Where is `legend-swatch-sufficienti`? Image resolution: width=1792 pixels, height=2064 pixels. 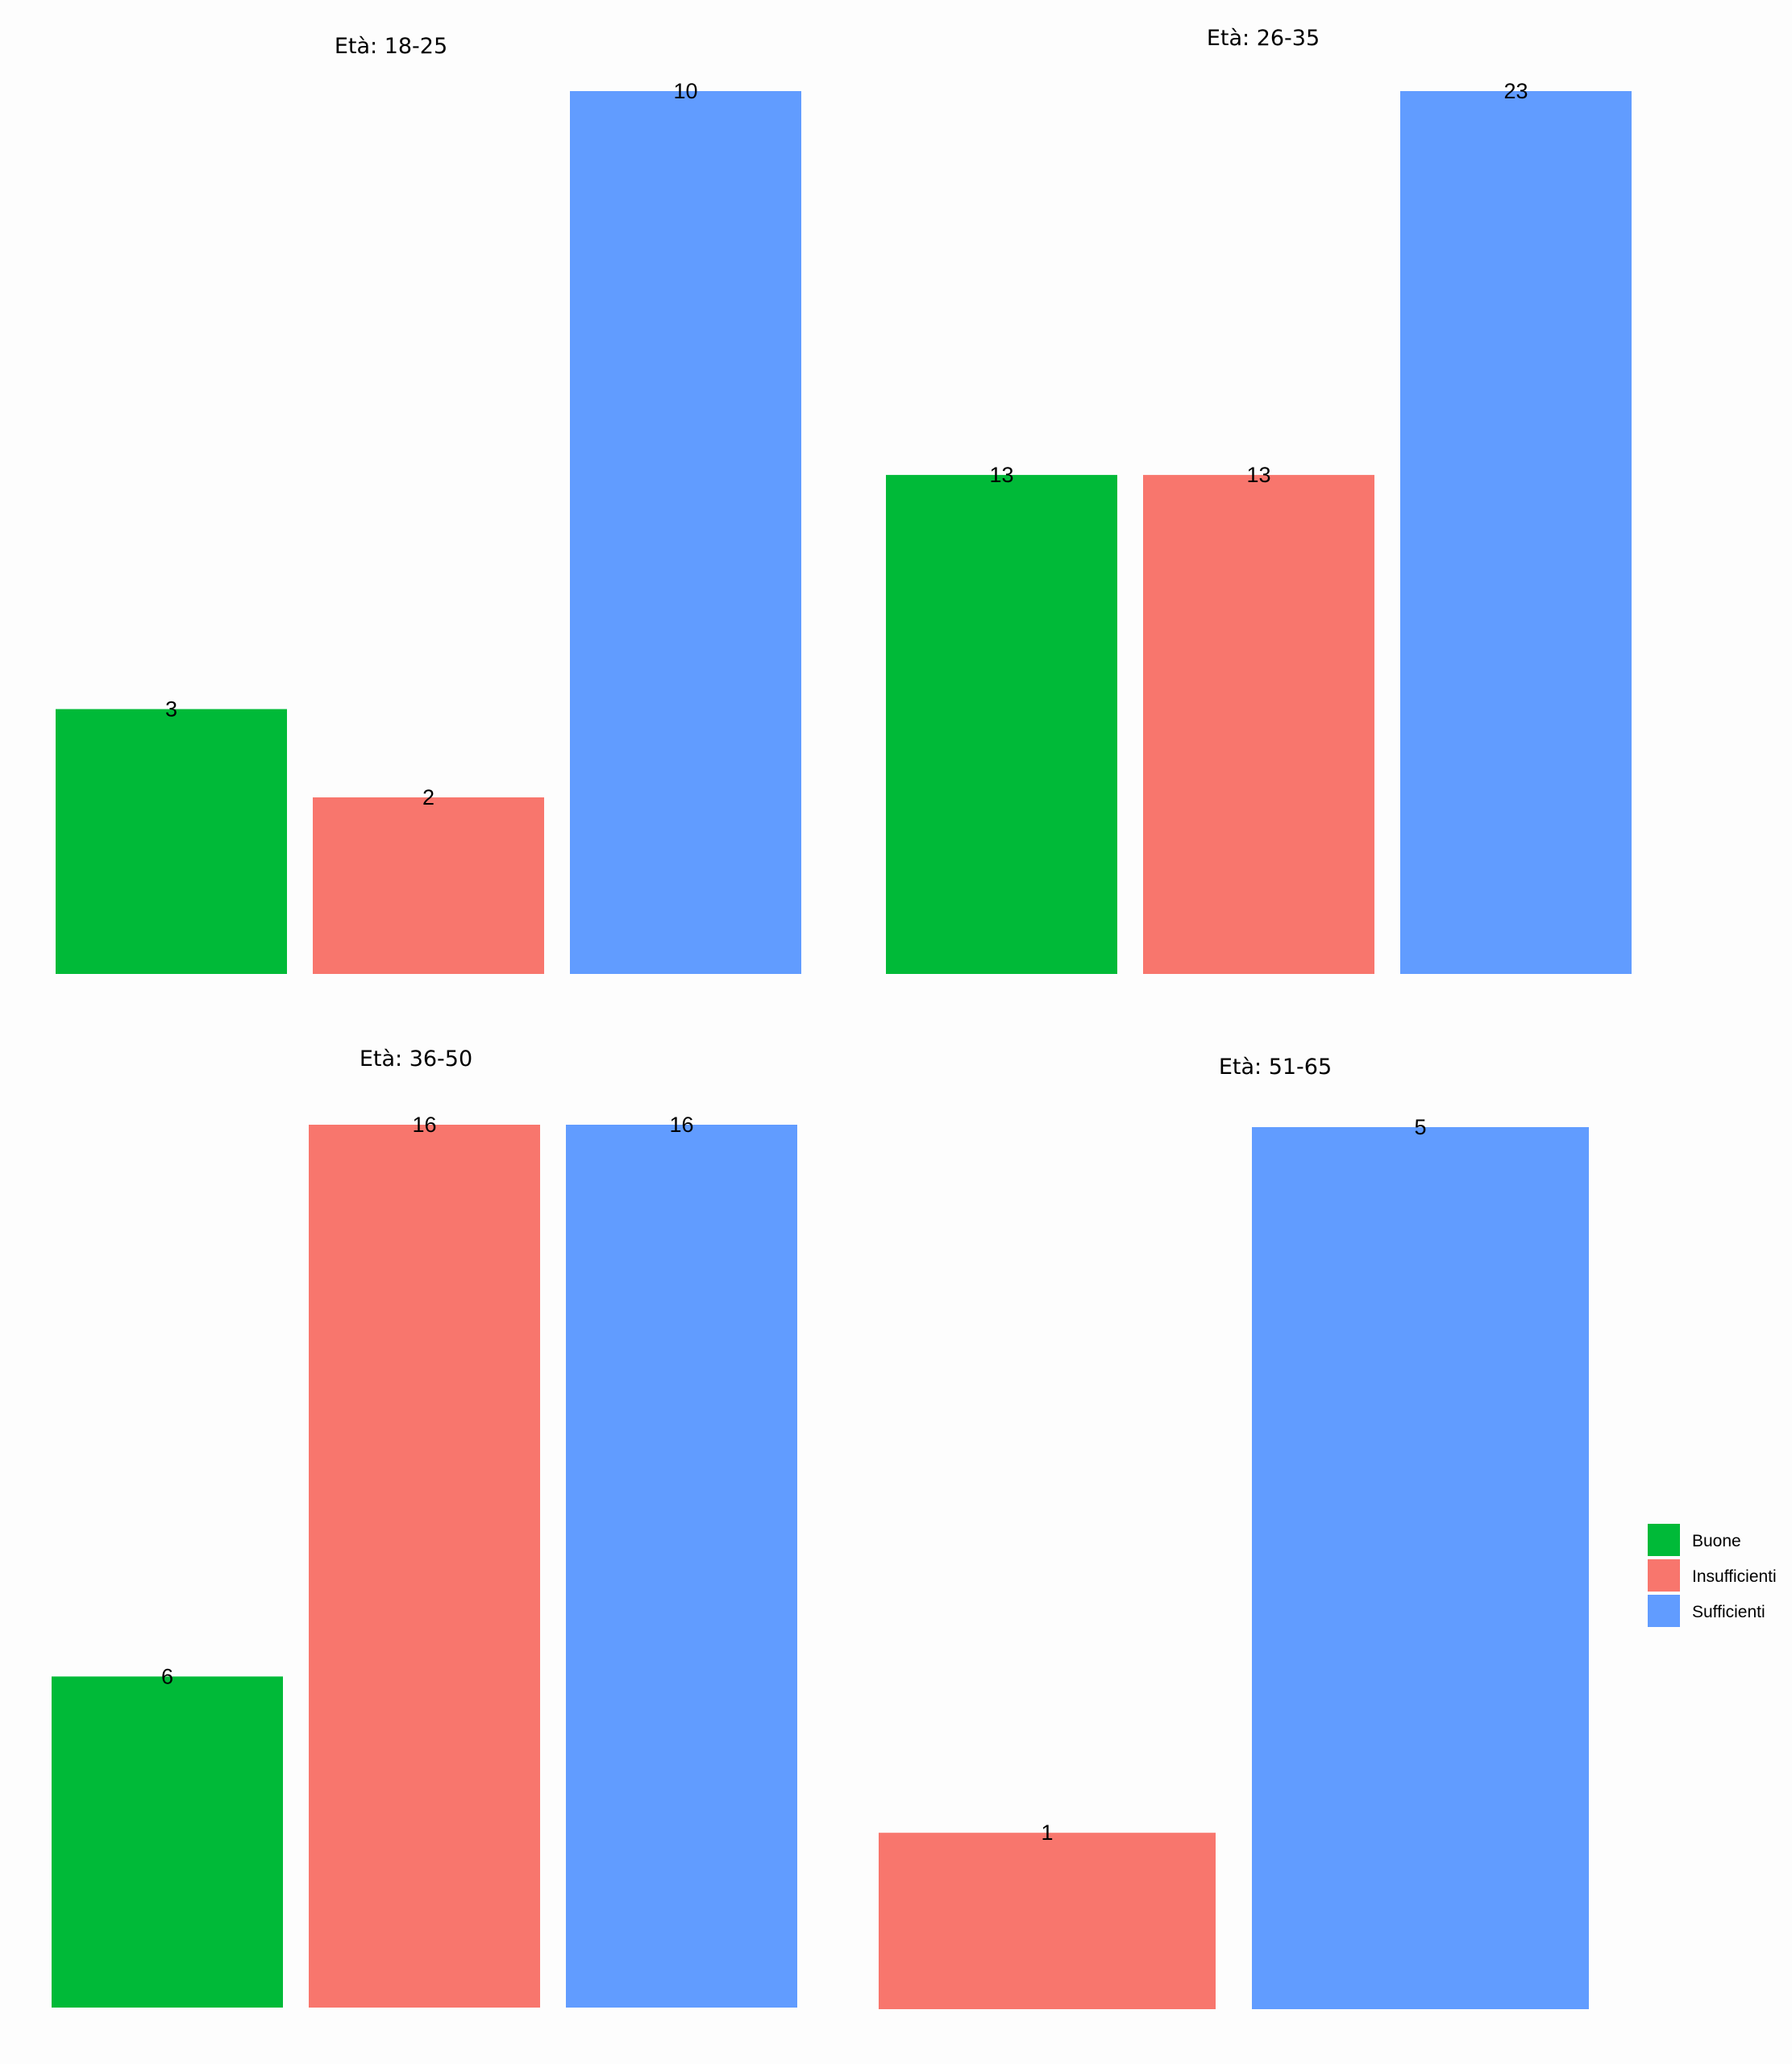 legend-swatch-sufficienti is located at coordinates (1664, 1611).